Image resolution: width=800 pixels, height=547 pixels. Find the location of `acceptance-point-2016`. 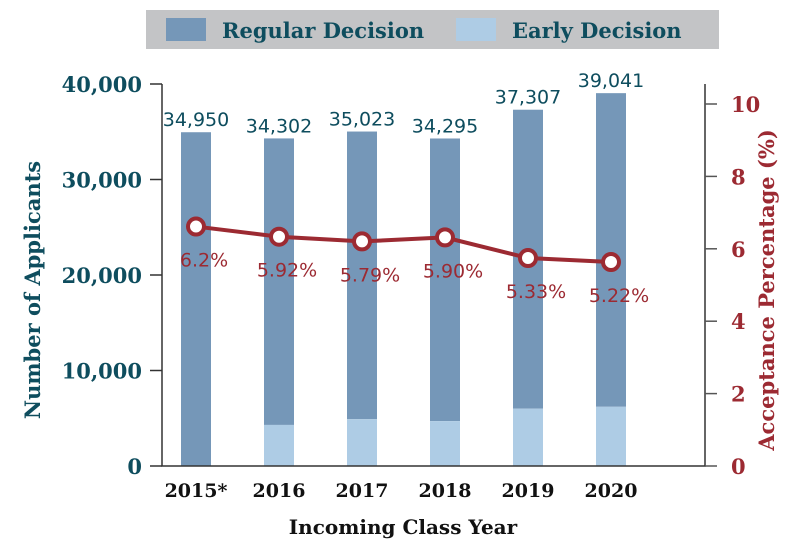

acceptance-point-2016 is located at coordinates (279, 236).